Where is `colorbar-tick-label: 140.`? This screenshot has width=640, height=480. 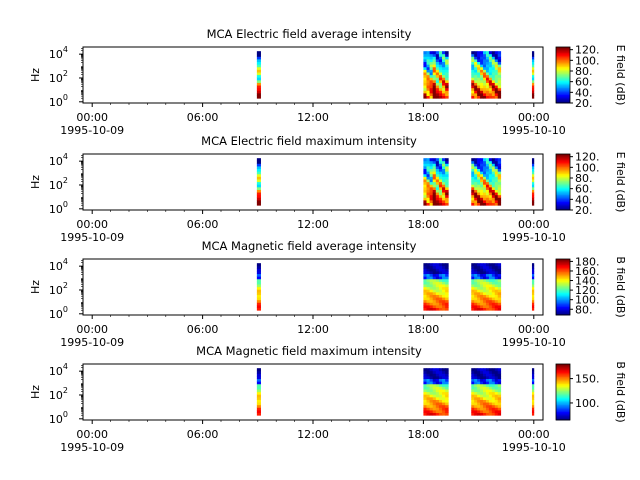
colorbar-tick-label: 140. is located at coordinates (587, 281).